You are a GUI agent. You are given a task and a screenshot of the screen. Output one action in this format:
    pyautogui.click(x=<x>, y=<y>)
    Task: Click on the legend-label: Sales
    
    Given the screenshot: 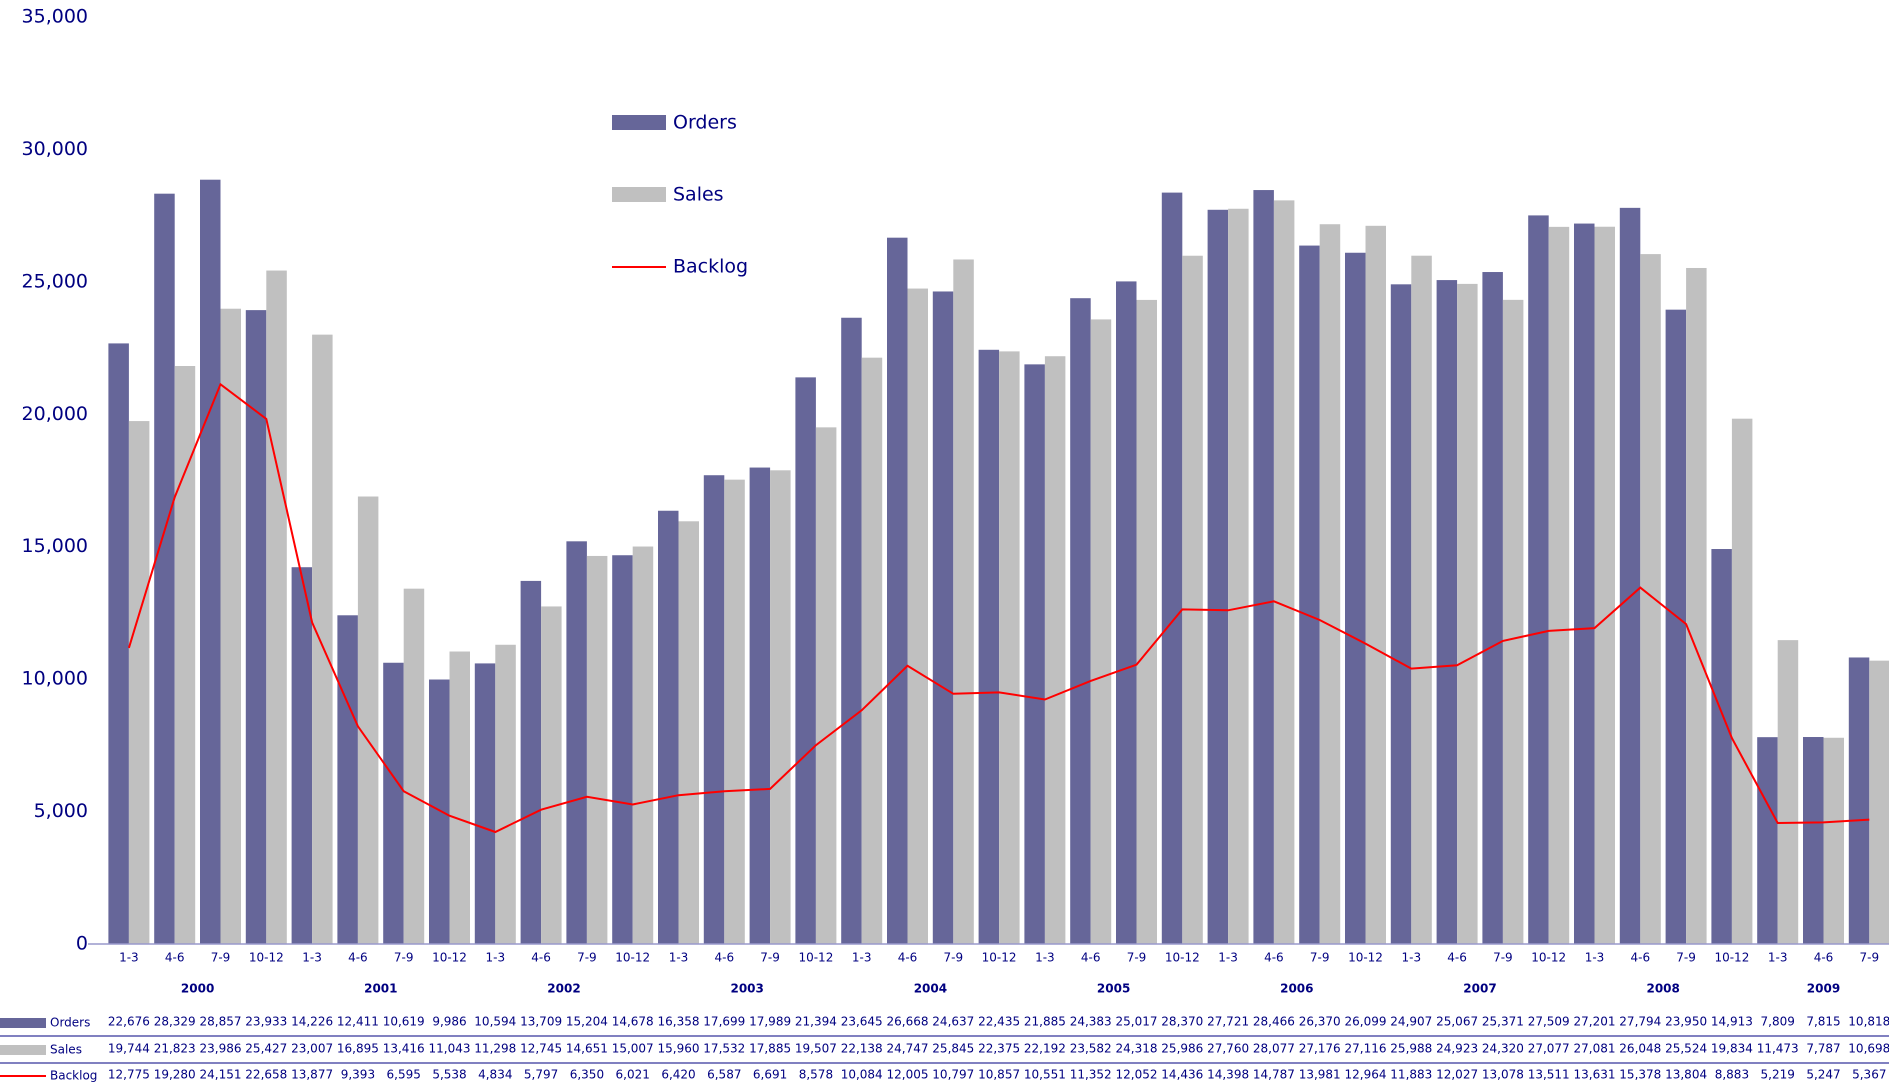 What is the action you would take?
    pyautogui.click(x=698, y=195)
    